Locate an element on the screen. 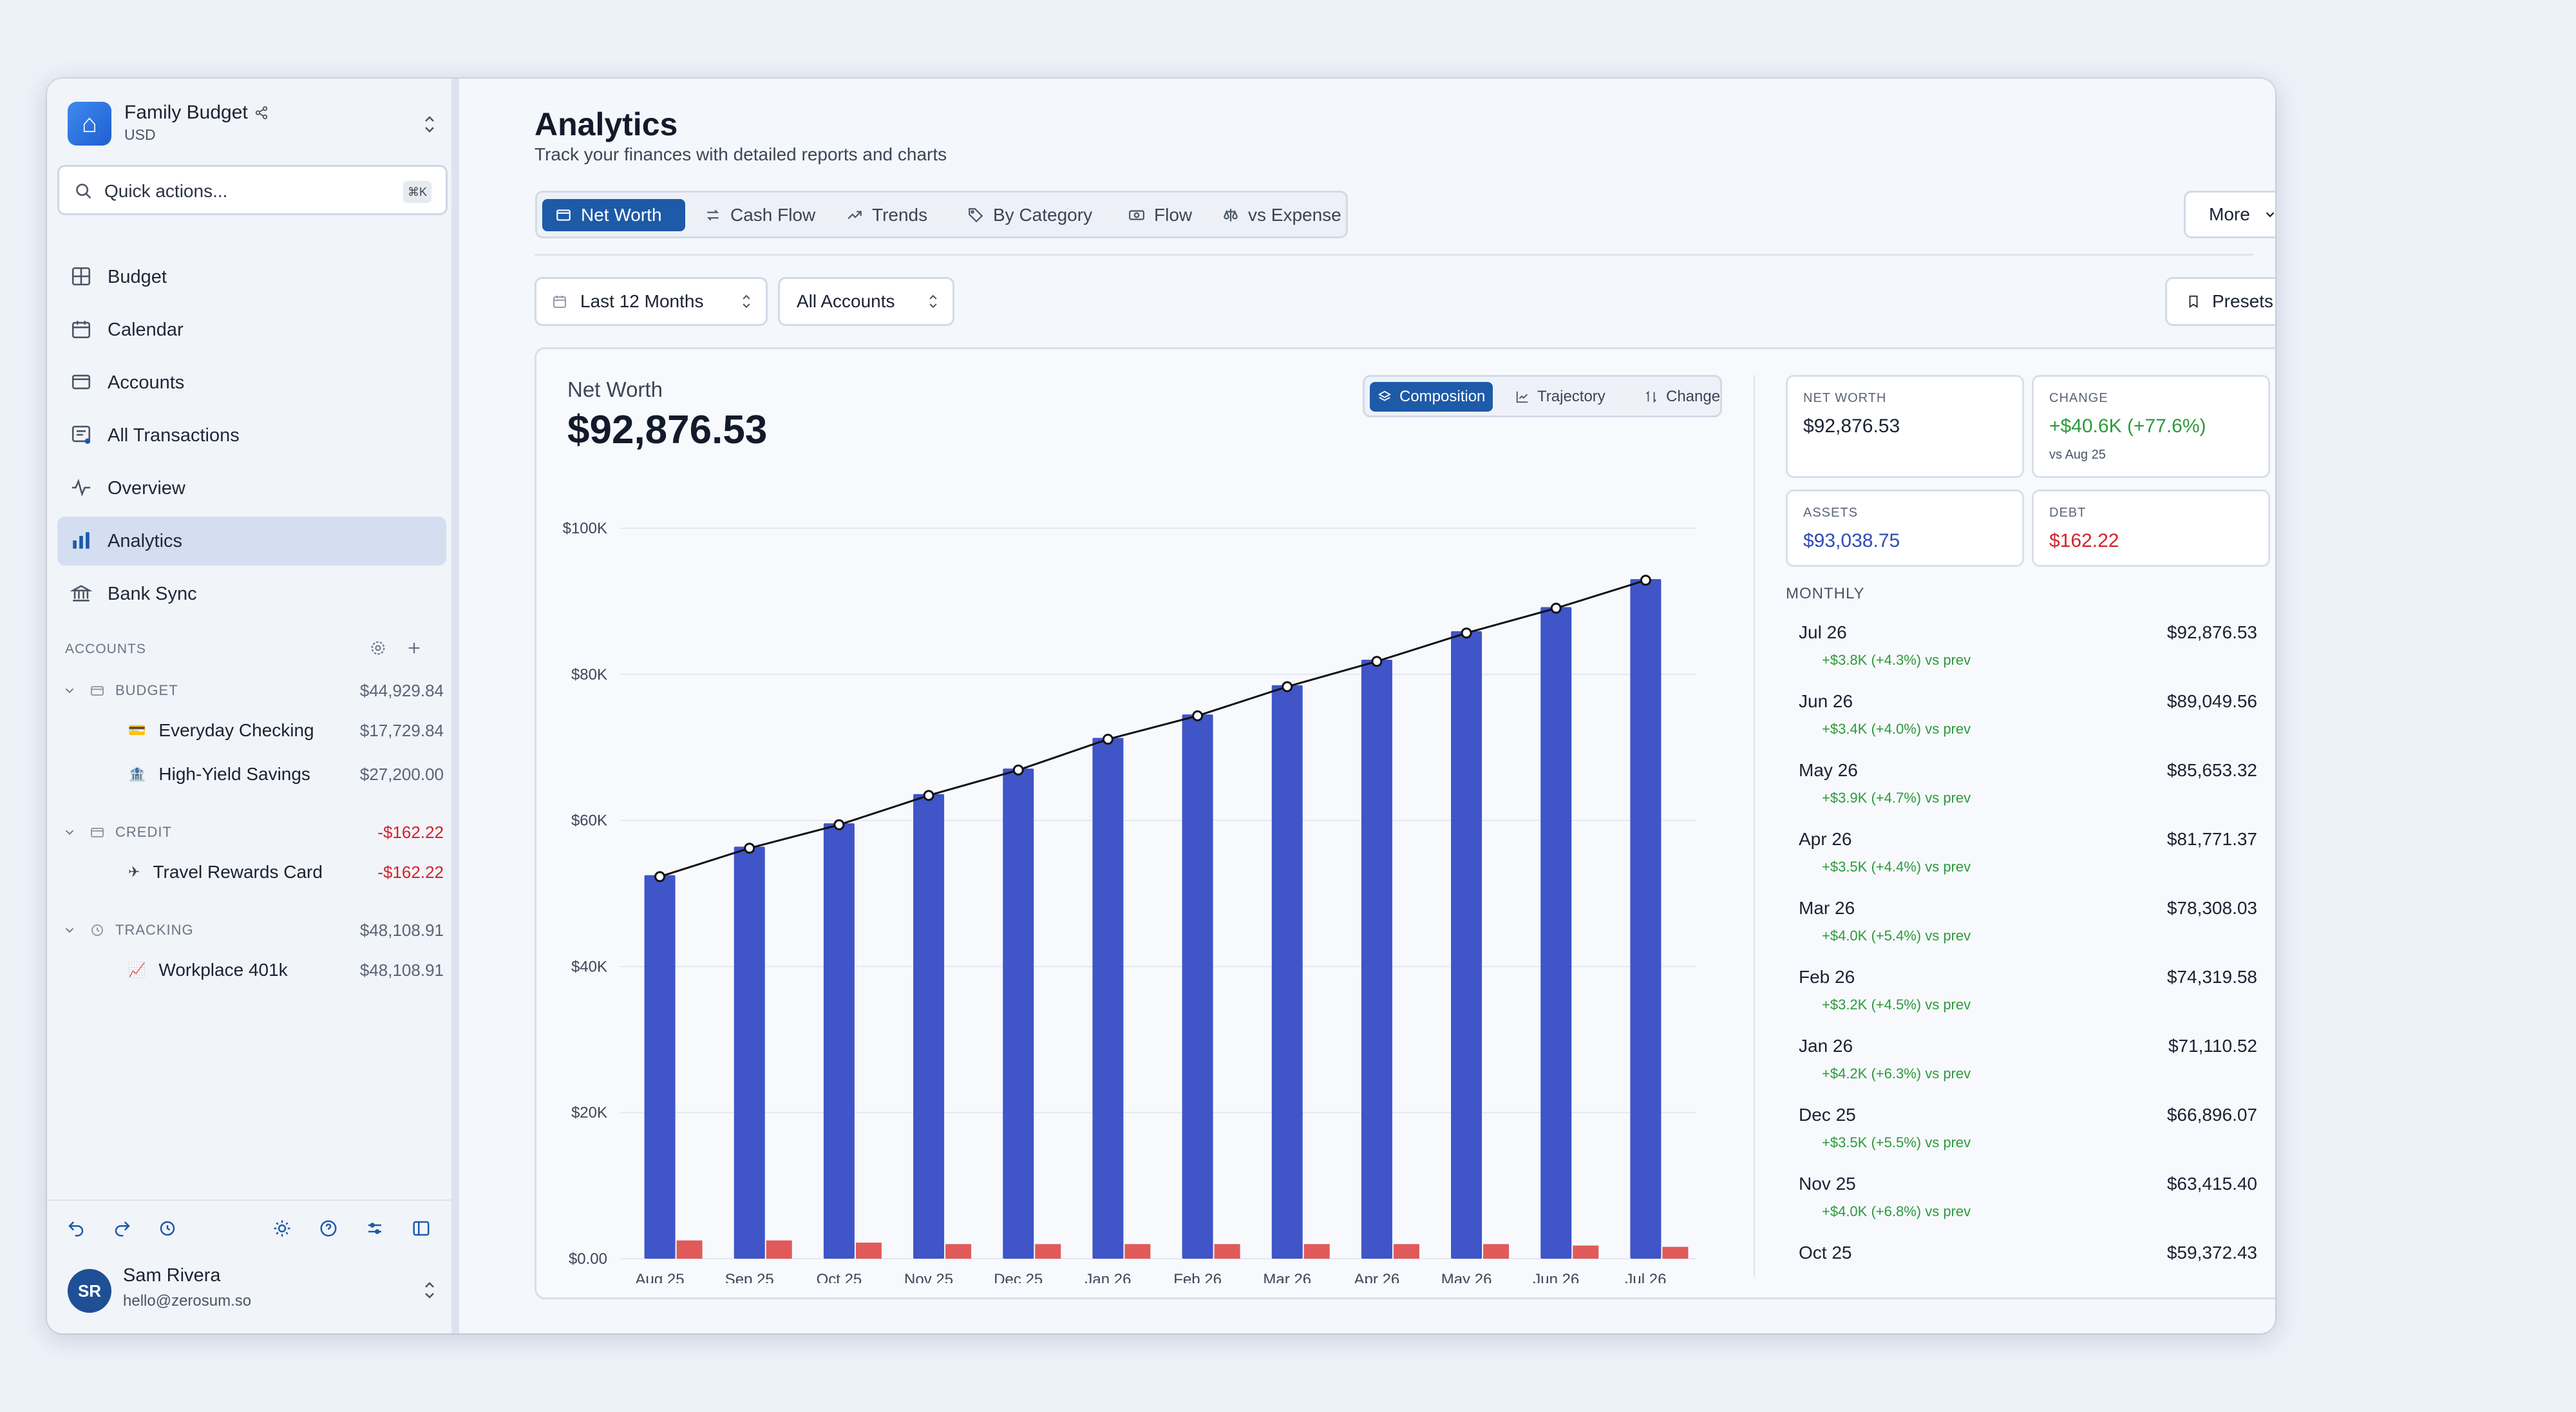  x-tick-label: Sep 25 is located at coordinates (749, 1277).